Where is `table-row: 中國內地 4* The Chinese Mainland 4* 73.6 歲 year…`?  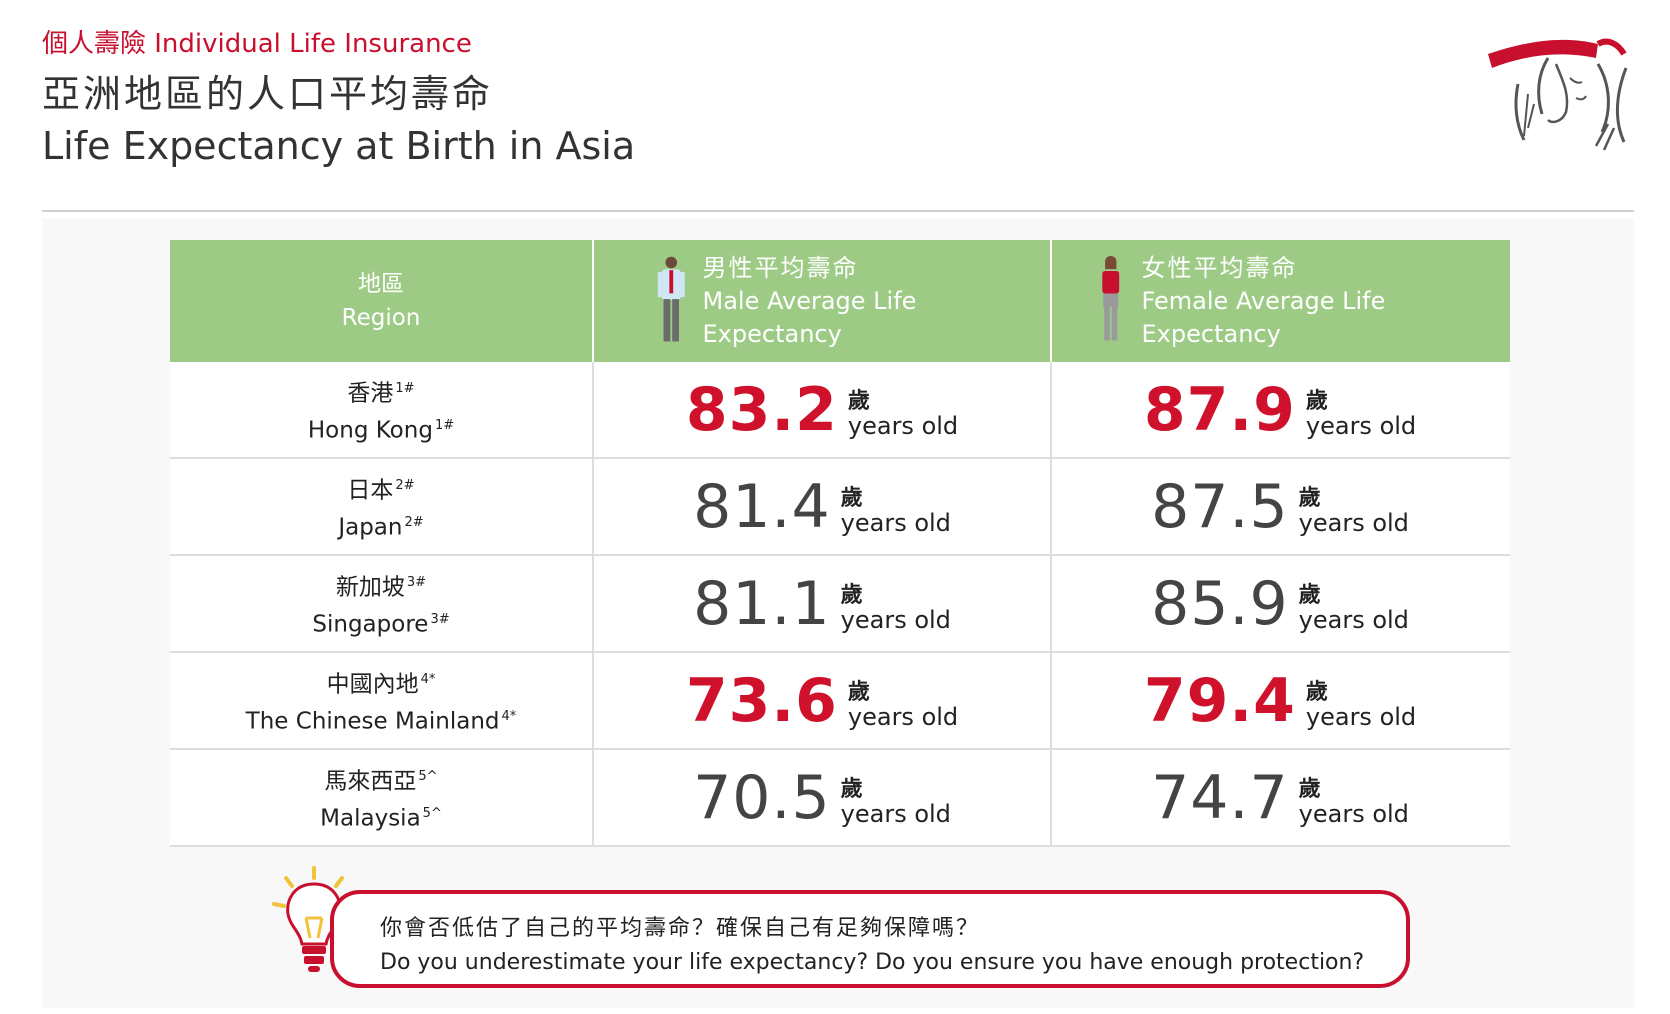 table-row: 中國內地 4* The Chinese Mainland 4* 73.6 歲 year… is located at coordinates (840, 701).